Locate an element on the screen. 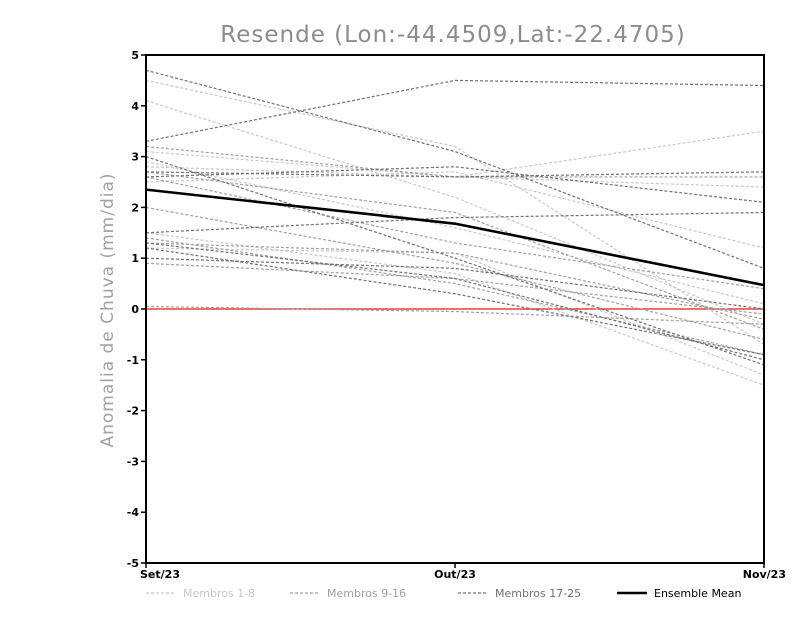 The height and width of the screenshot is (618, 800). y-axis-label: Anomalia de Chuva (mm/dia) is located at coordinates (108, 309).